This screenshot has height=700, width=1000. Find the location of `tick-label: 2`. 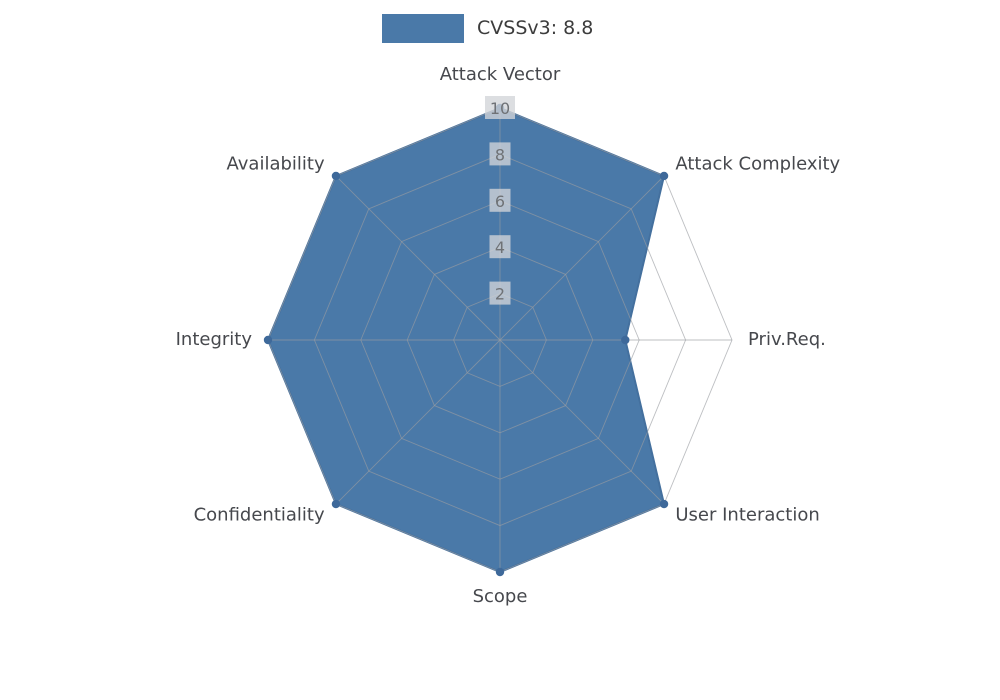

tick-label: 2 is located at coordinates (500, 294).